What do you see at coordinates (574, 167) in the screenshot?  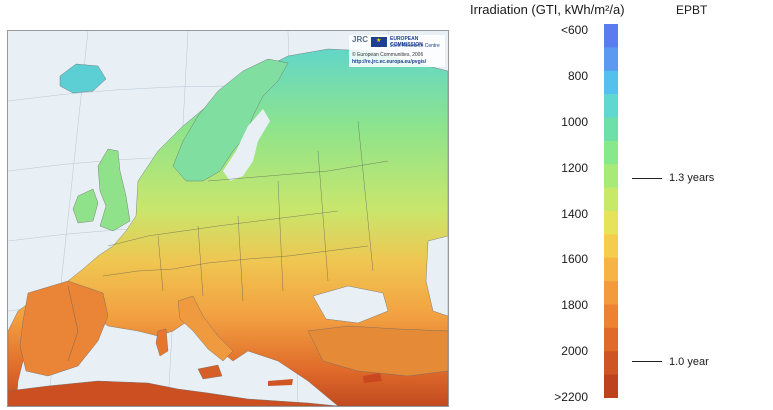 I see `colorbar-tick-label: 1200` at bounding box center [574, 167].